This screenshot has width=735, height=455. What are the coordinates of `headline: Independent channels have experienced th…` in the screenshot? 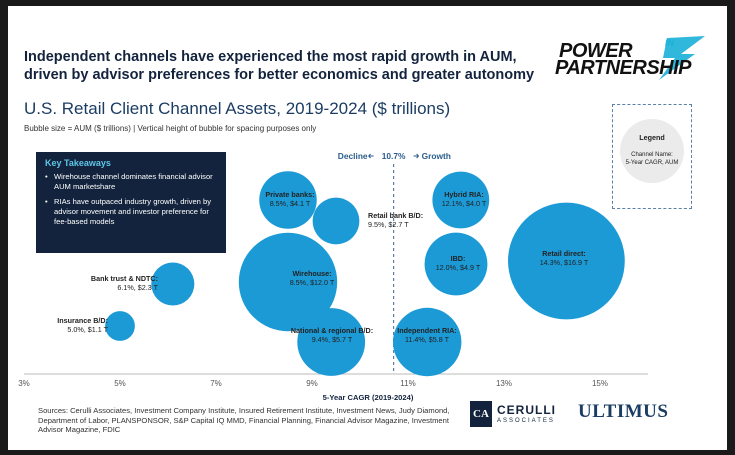 It's located at (284, 66).